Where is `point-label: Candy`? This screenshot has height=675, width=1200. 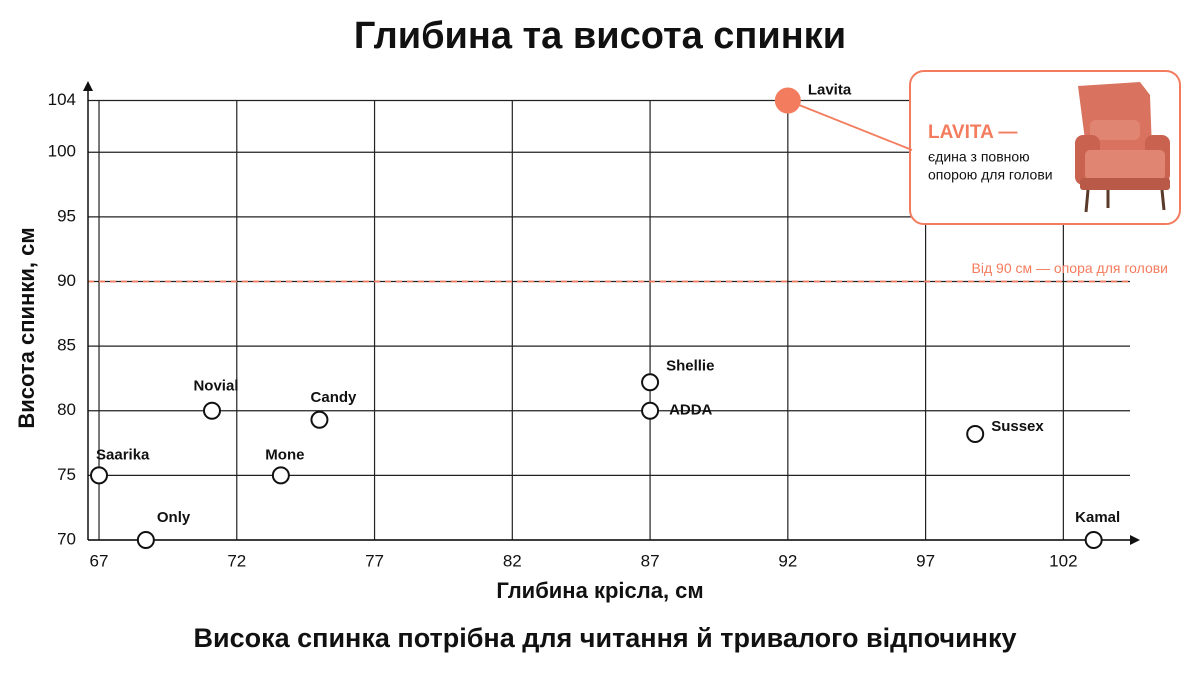
point-label: Candy is located at coordinates (334, 397).